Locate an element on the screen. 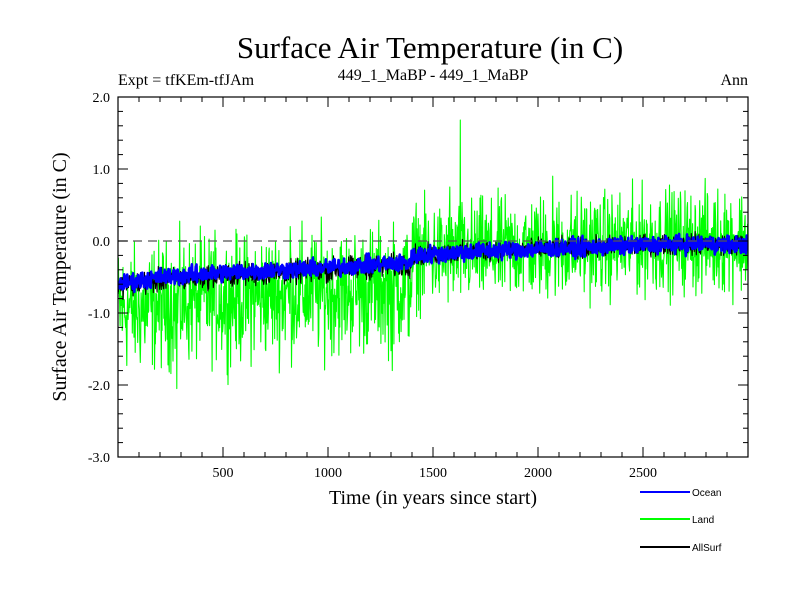  y-tick-label: -2.0 is located at coordinates (99, 386).